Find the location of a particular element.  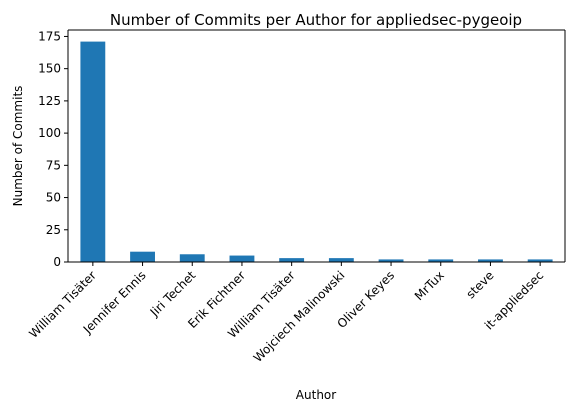

y-axis-label: Number of Commits is located at coordinates (18, 146).